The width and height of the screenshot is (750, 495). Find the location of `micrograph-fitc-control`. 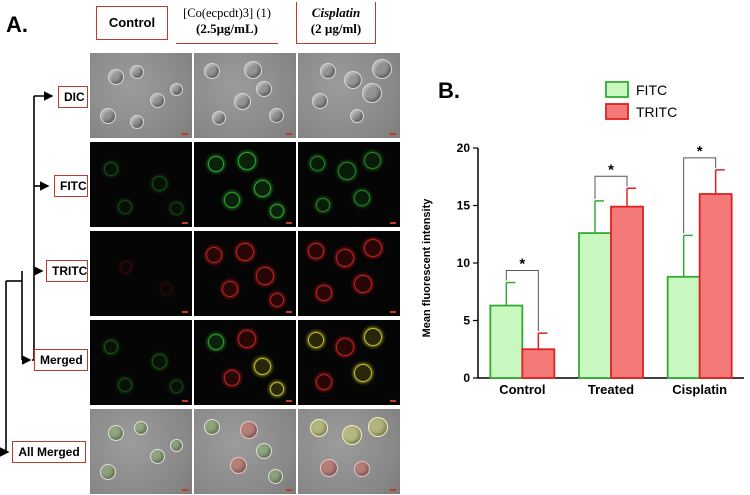

micrograph-fitc-control is located at coordinates (141, 184).